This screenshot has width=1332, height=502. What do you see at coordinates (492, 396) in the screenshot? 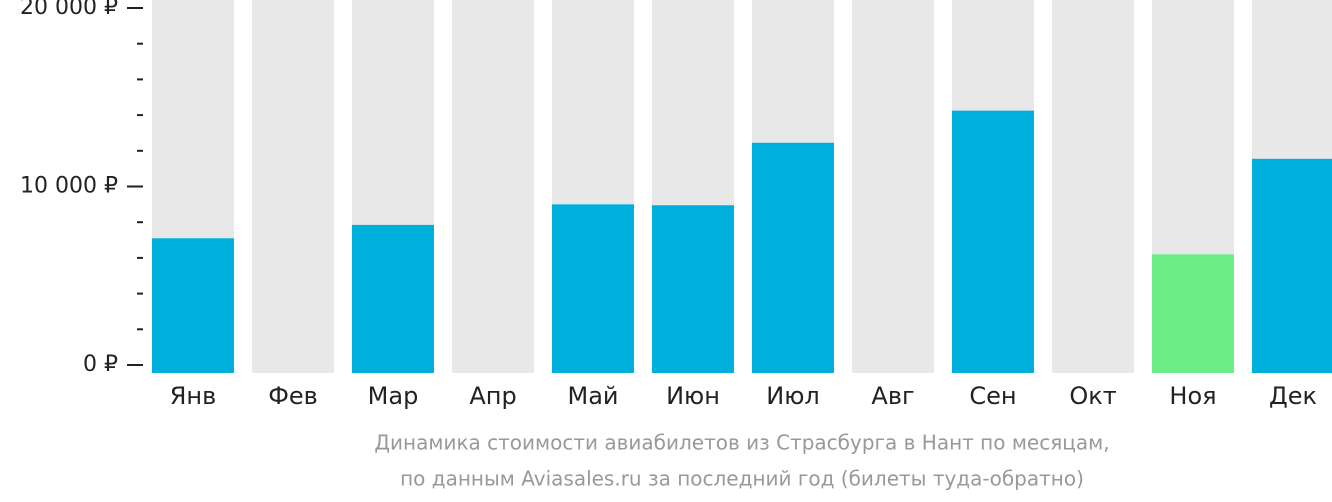
I see `x-tick-label: Апр` at bounding box center [492, 396].